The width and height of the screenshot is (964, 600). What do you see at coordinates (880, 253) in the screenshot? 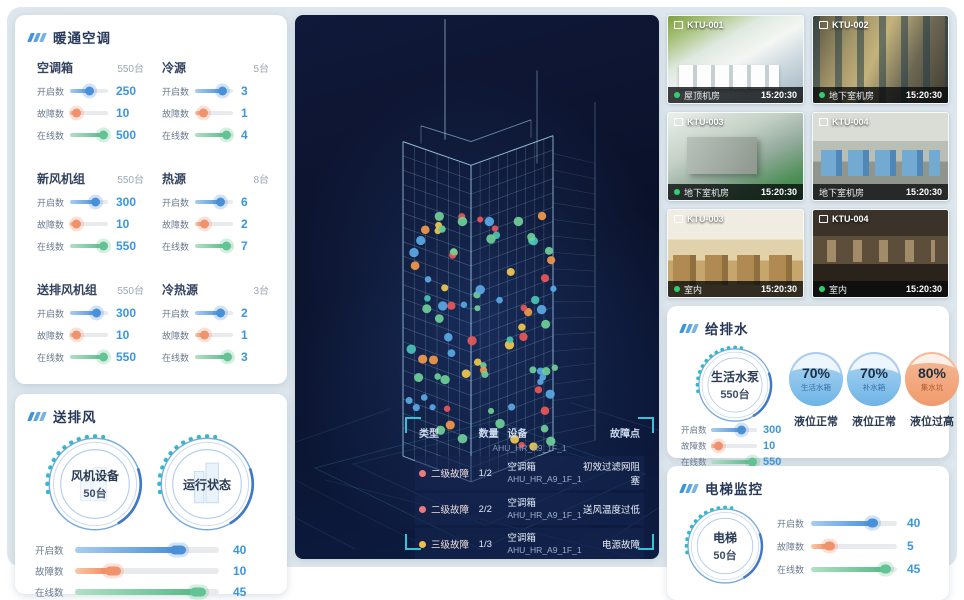
I see `camera-tile: KTU-004 室内 15:20:30` at bounding box center [880, 253].